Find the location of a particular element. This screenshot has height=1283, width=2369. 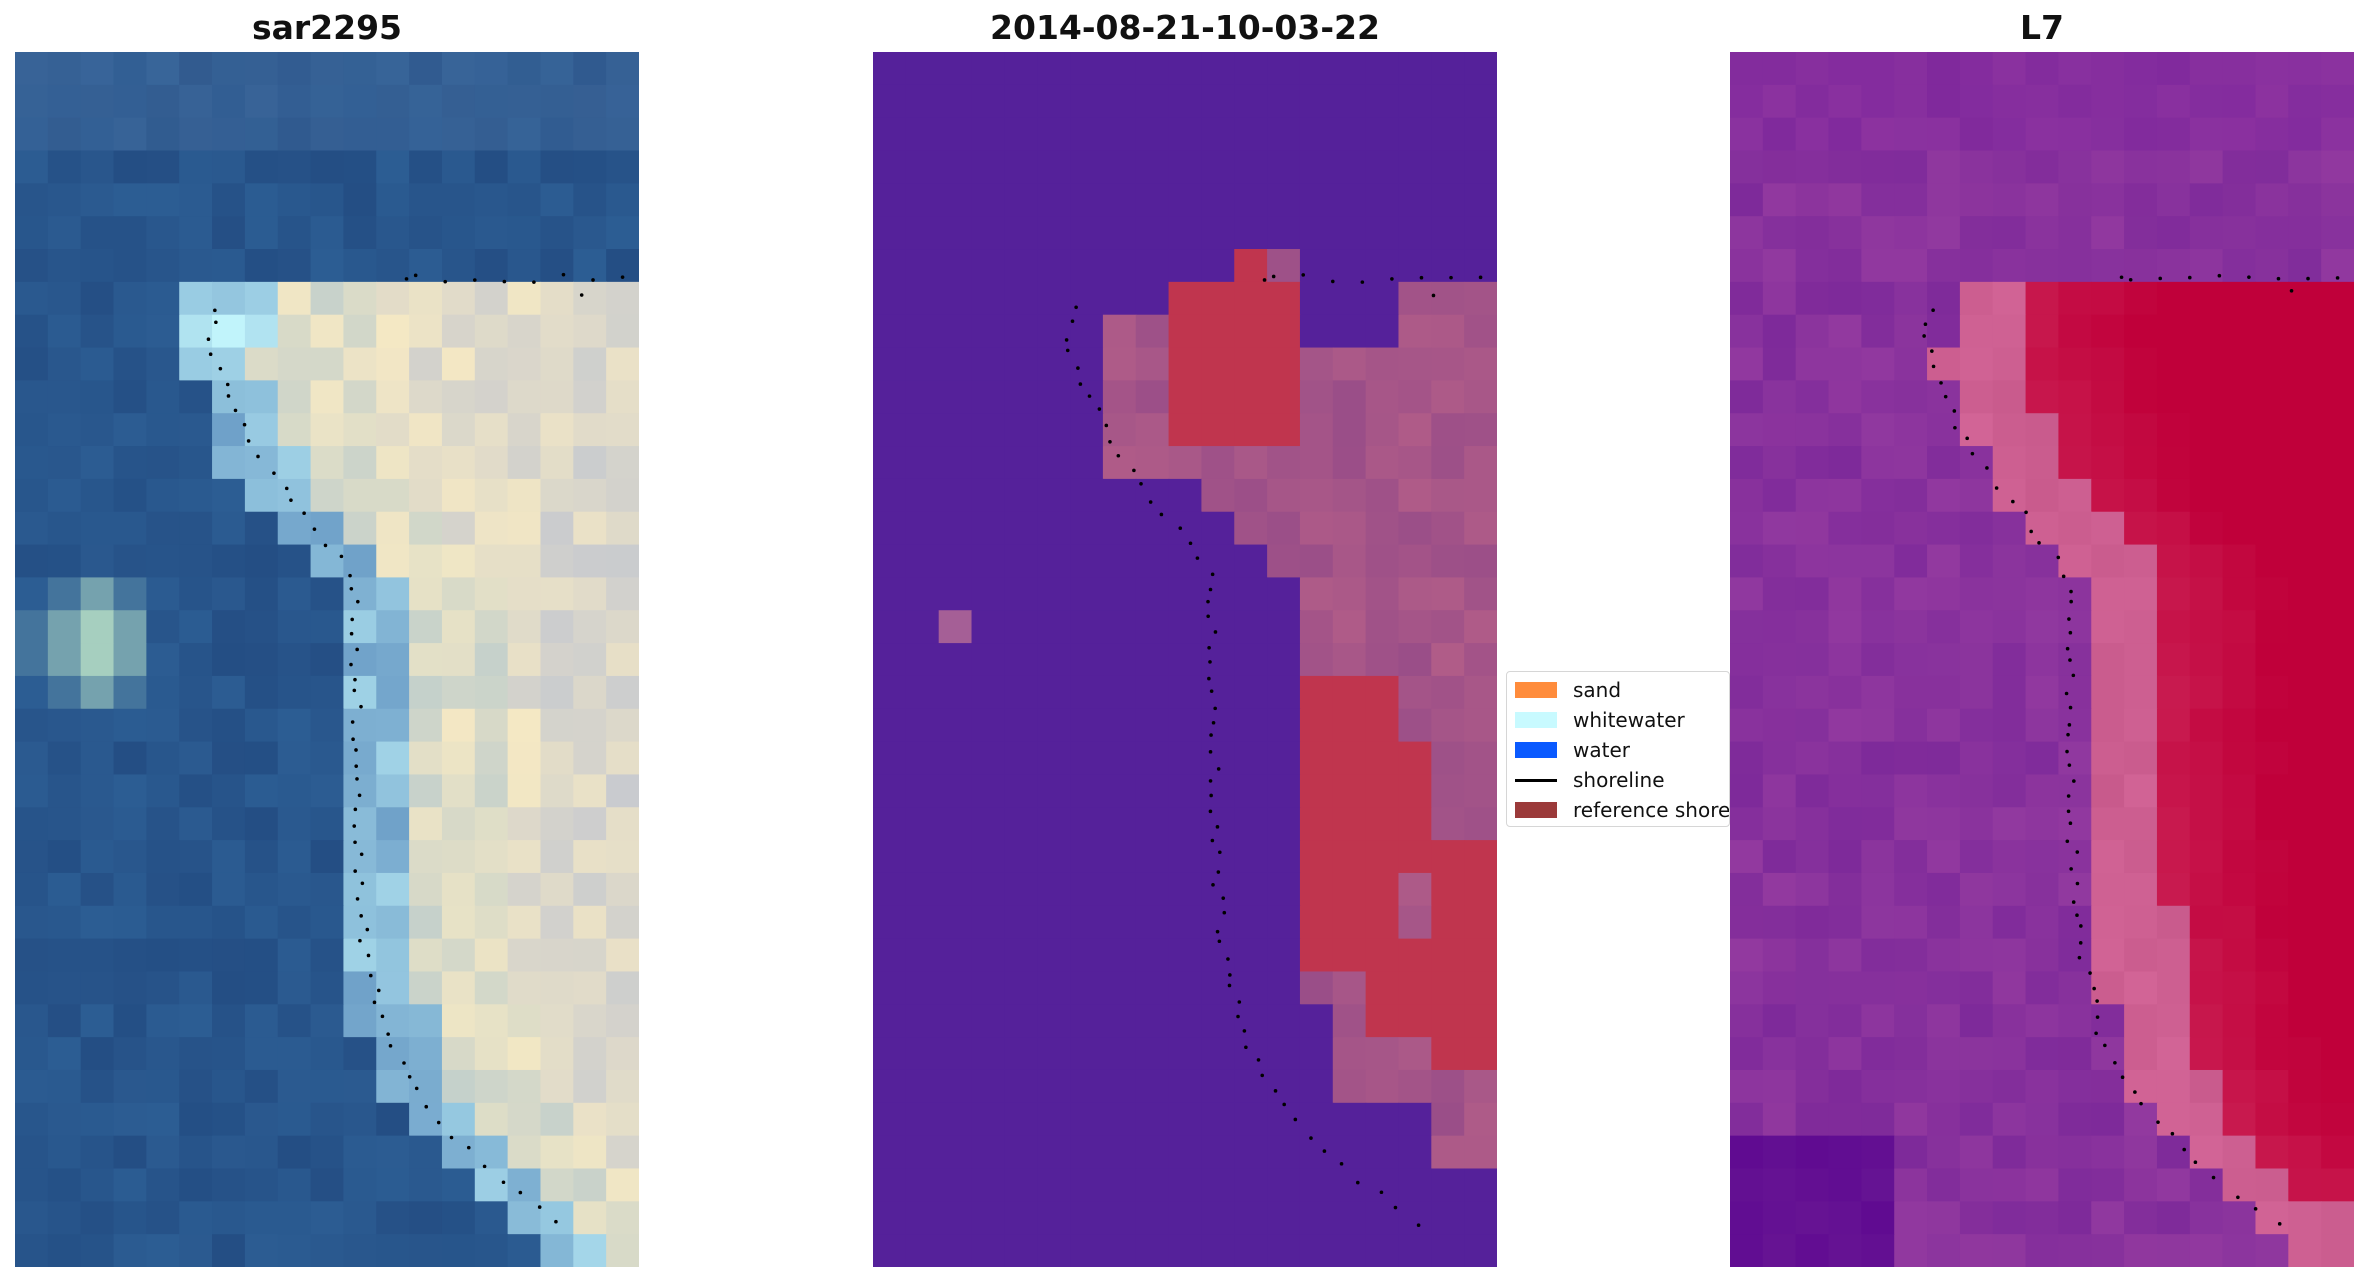

sand-swatch is located at coordinates (1536, 690).